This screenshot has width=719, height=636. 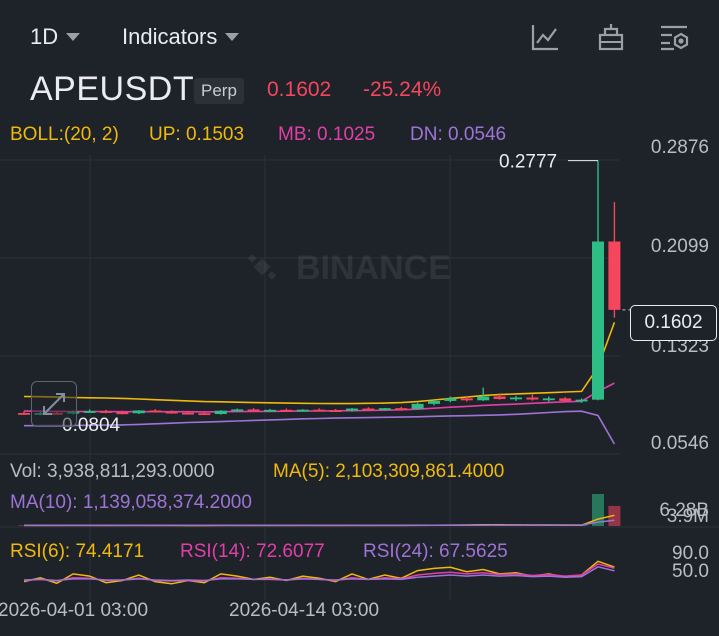 What do you see at coordinates (320, 427) in the screenshot?
I see `boll-dn-line` at bounding box center [320, 427].